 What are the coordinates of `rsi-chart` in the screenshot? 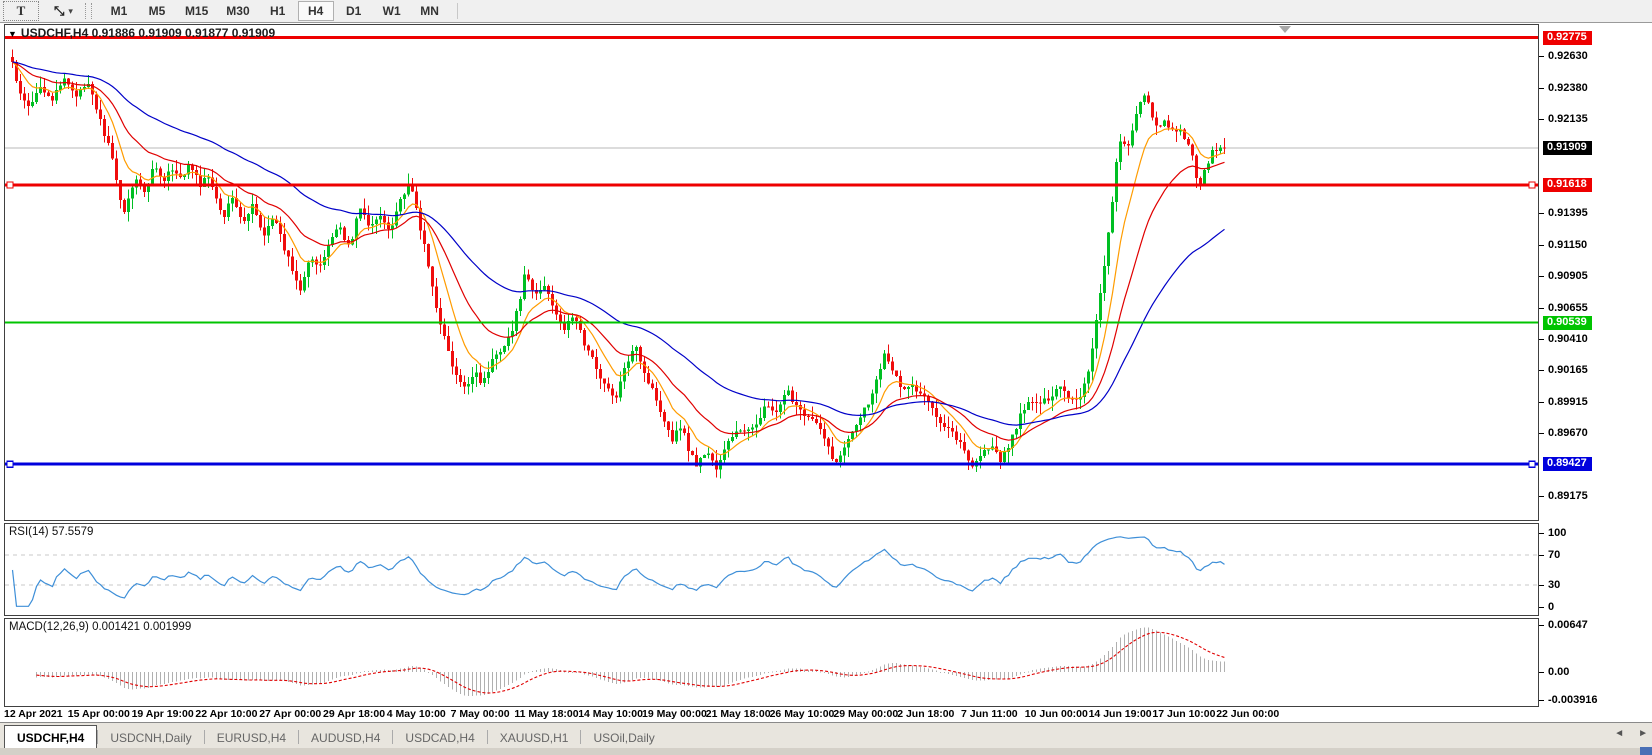 It's located at (771, 569).